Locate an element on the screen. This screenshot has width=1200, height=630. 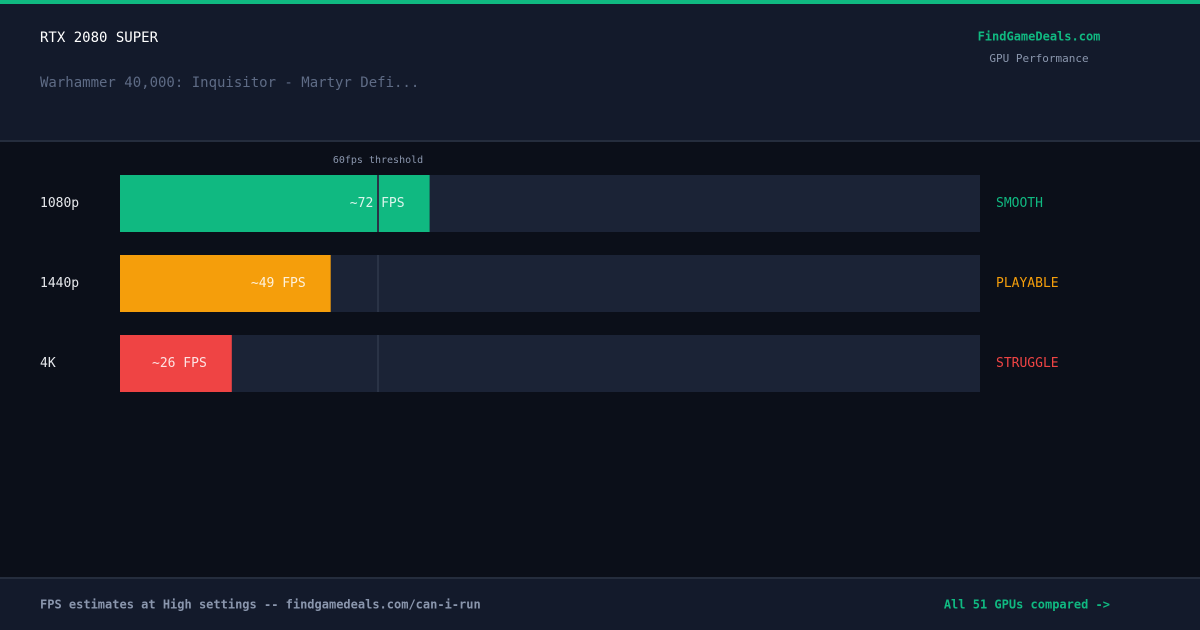
status-label: PLAYABLE is located at coordinates (1027, 283).